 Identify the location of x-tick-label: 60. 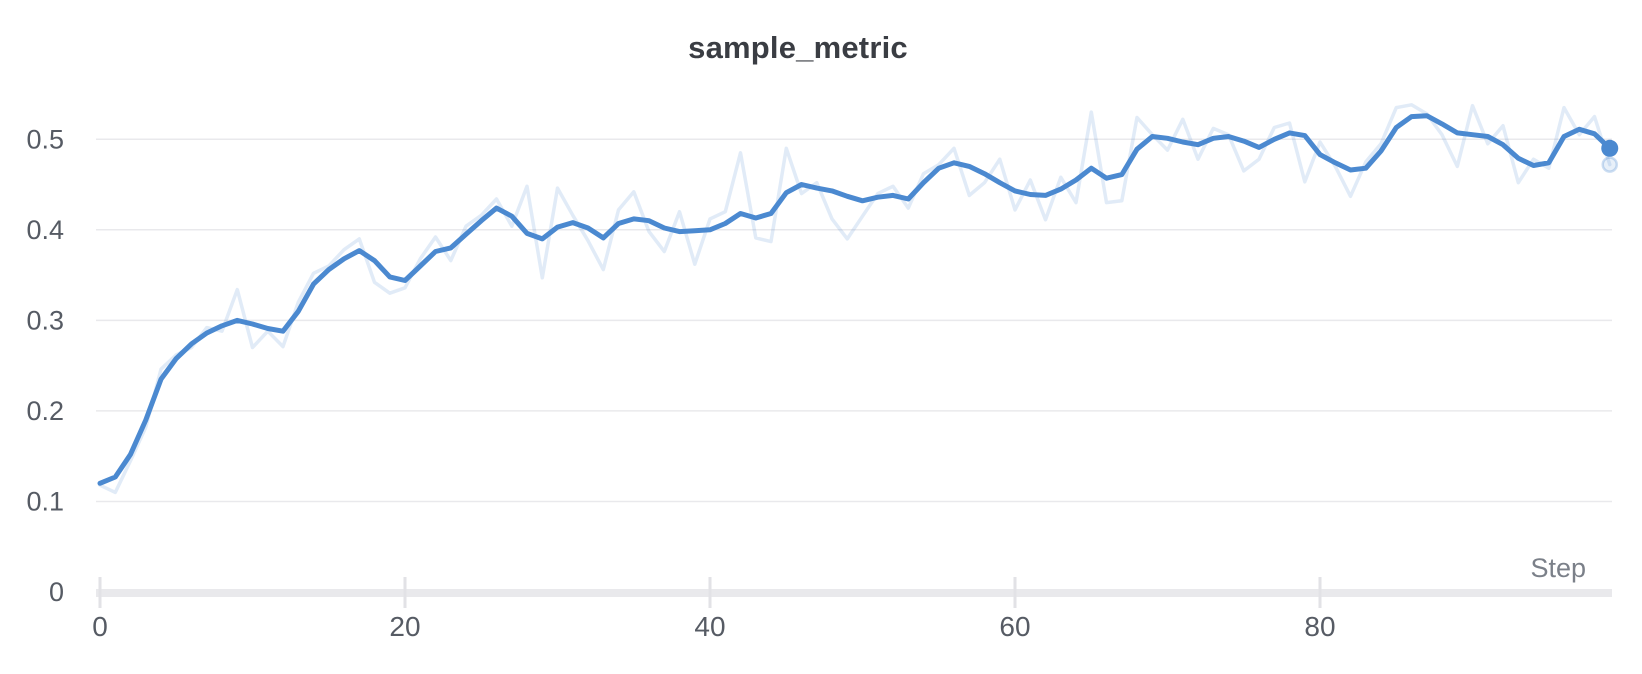
(1014, 626).